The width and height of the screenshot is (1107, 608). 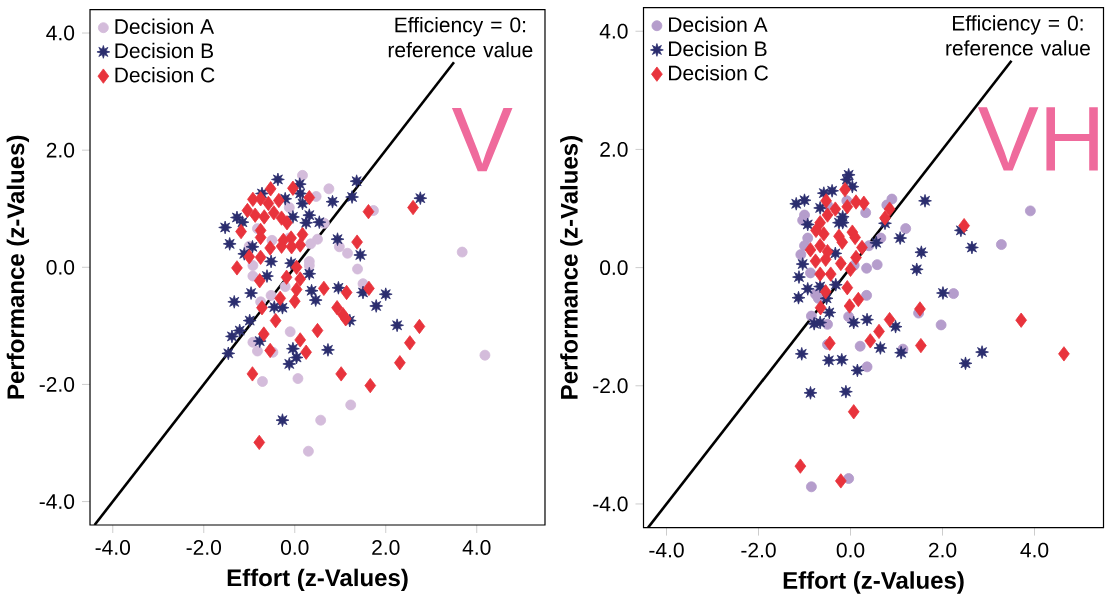 What do you see at coordinates (482, 139) in the screenshot?
I see `annotation: V` at bounding box center [482, 139].